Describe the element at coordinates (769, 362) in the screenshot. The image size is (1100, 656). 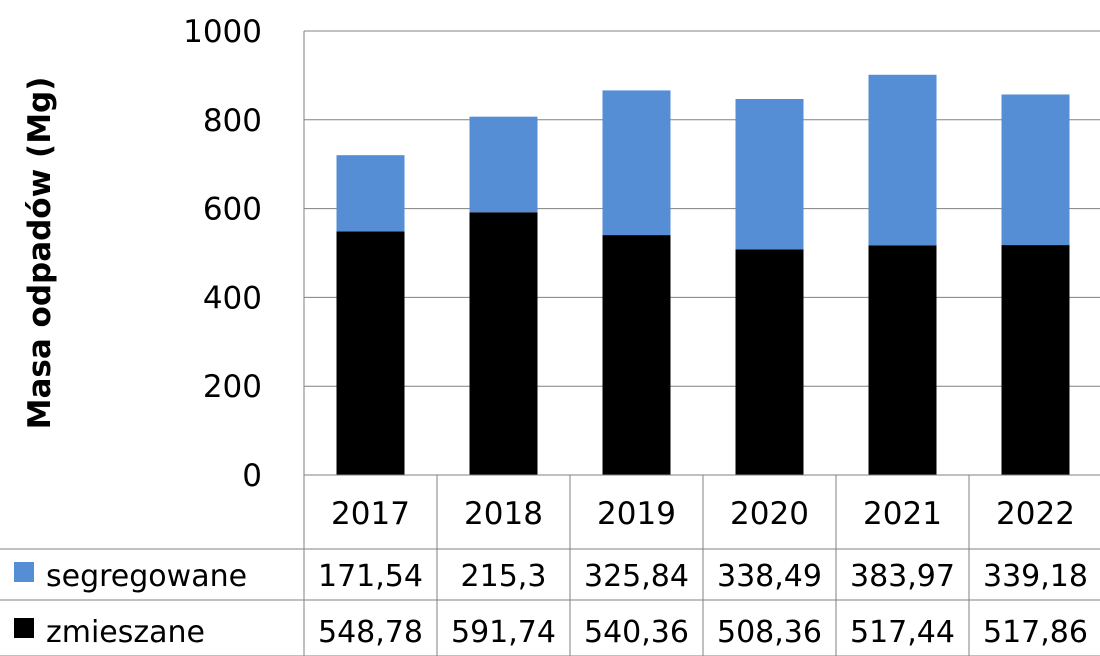
I see `bar-zmieszane-2020` at that location.